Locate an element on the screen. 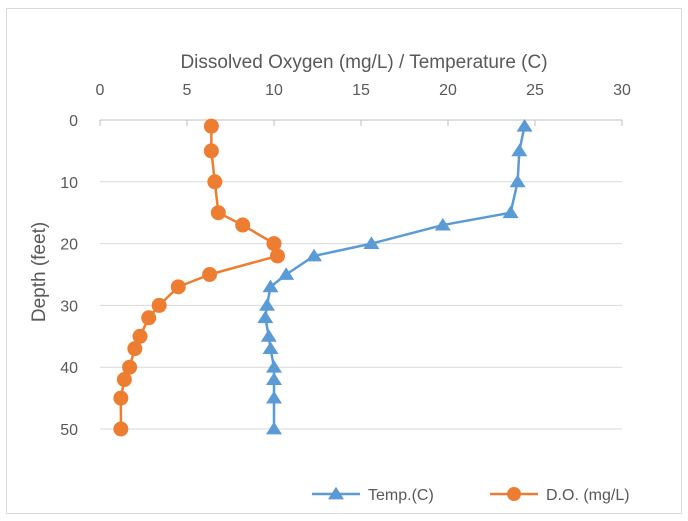 The height and width of the screenshot is (521, 688). x-tick-label-10: 10 is located at coordinates (274, 90).